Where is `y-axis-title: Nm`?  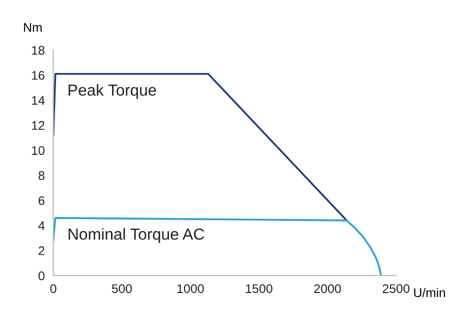
y-axis-title: Nm is located at coordinates (33, 27).